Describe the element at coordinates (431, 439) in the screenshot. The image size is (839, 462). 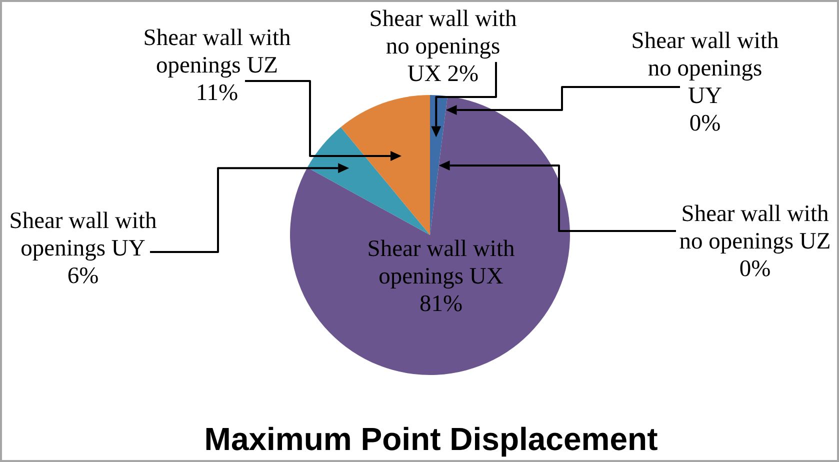
I see `text: Maximum Point Displacement` at that location.